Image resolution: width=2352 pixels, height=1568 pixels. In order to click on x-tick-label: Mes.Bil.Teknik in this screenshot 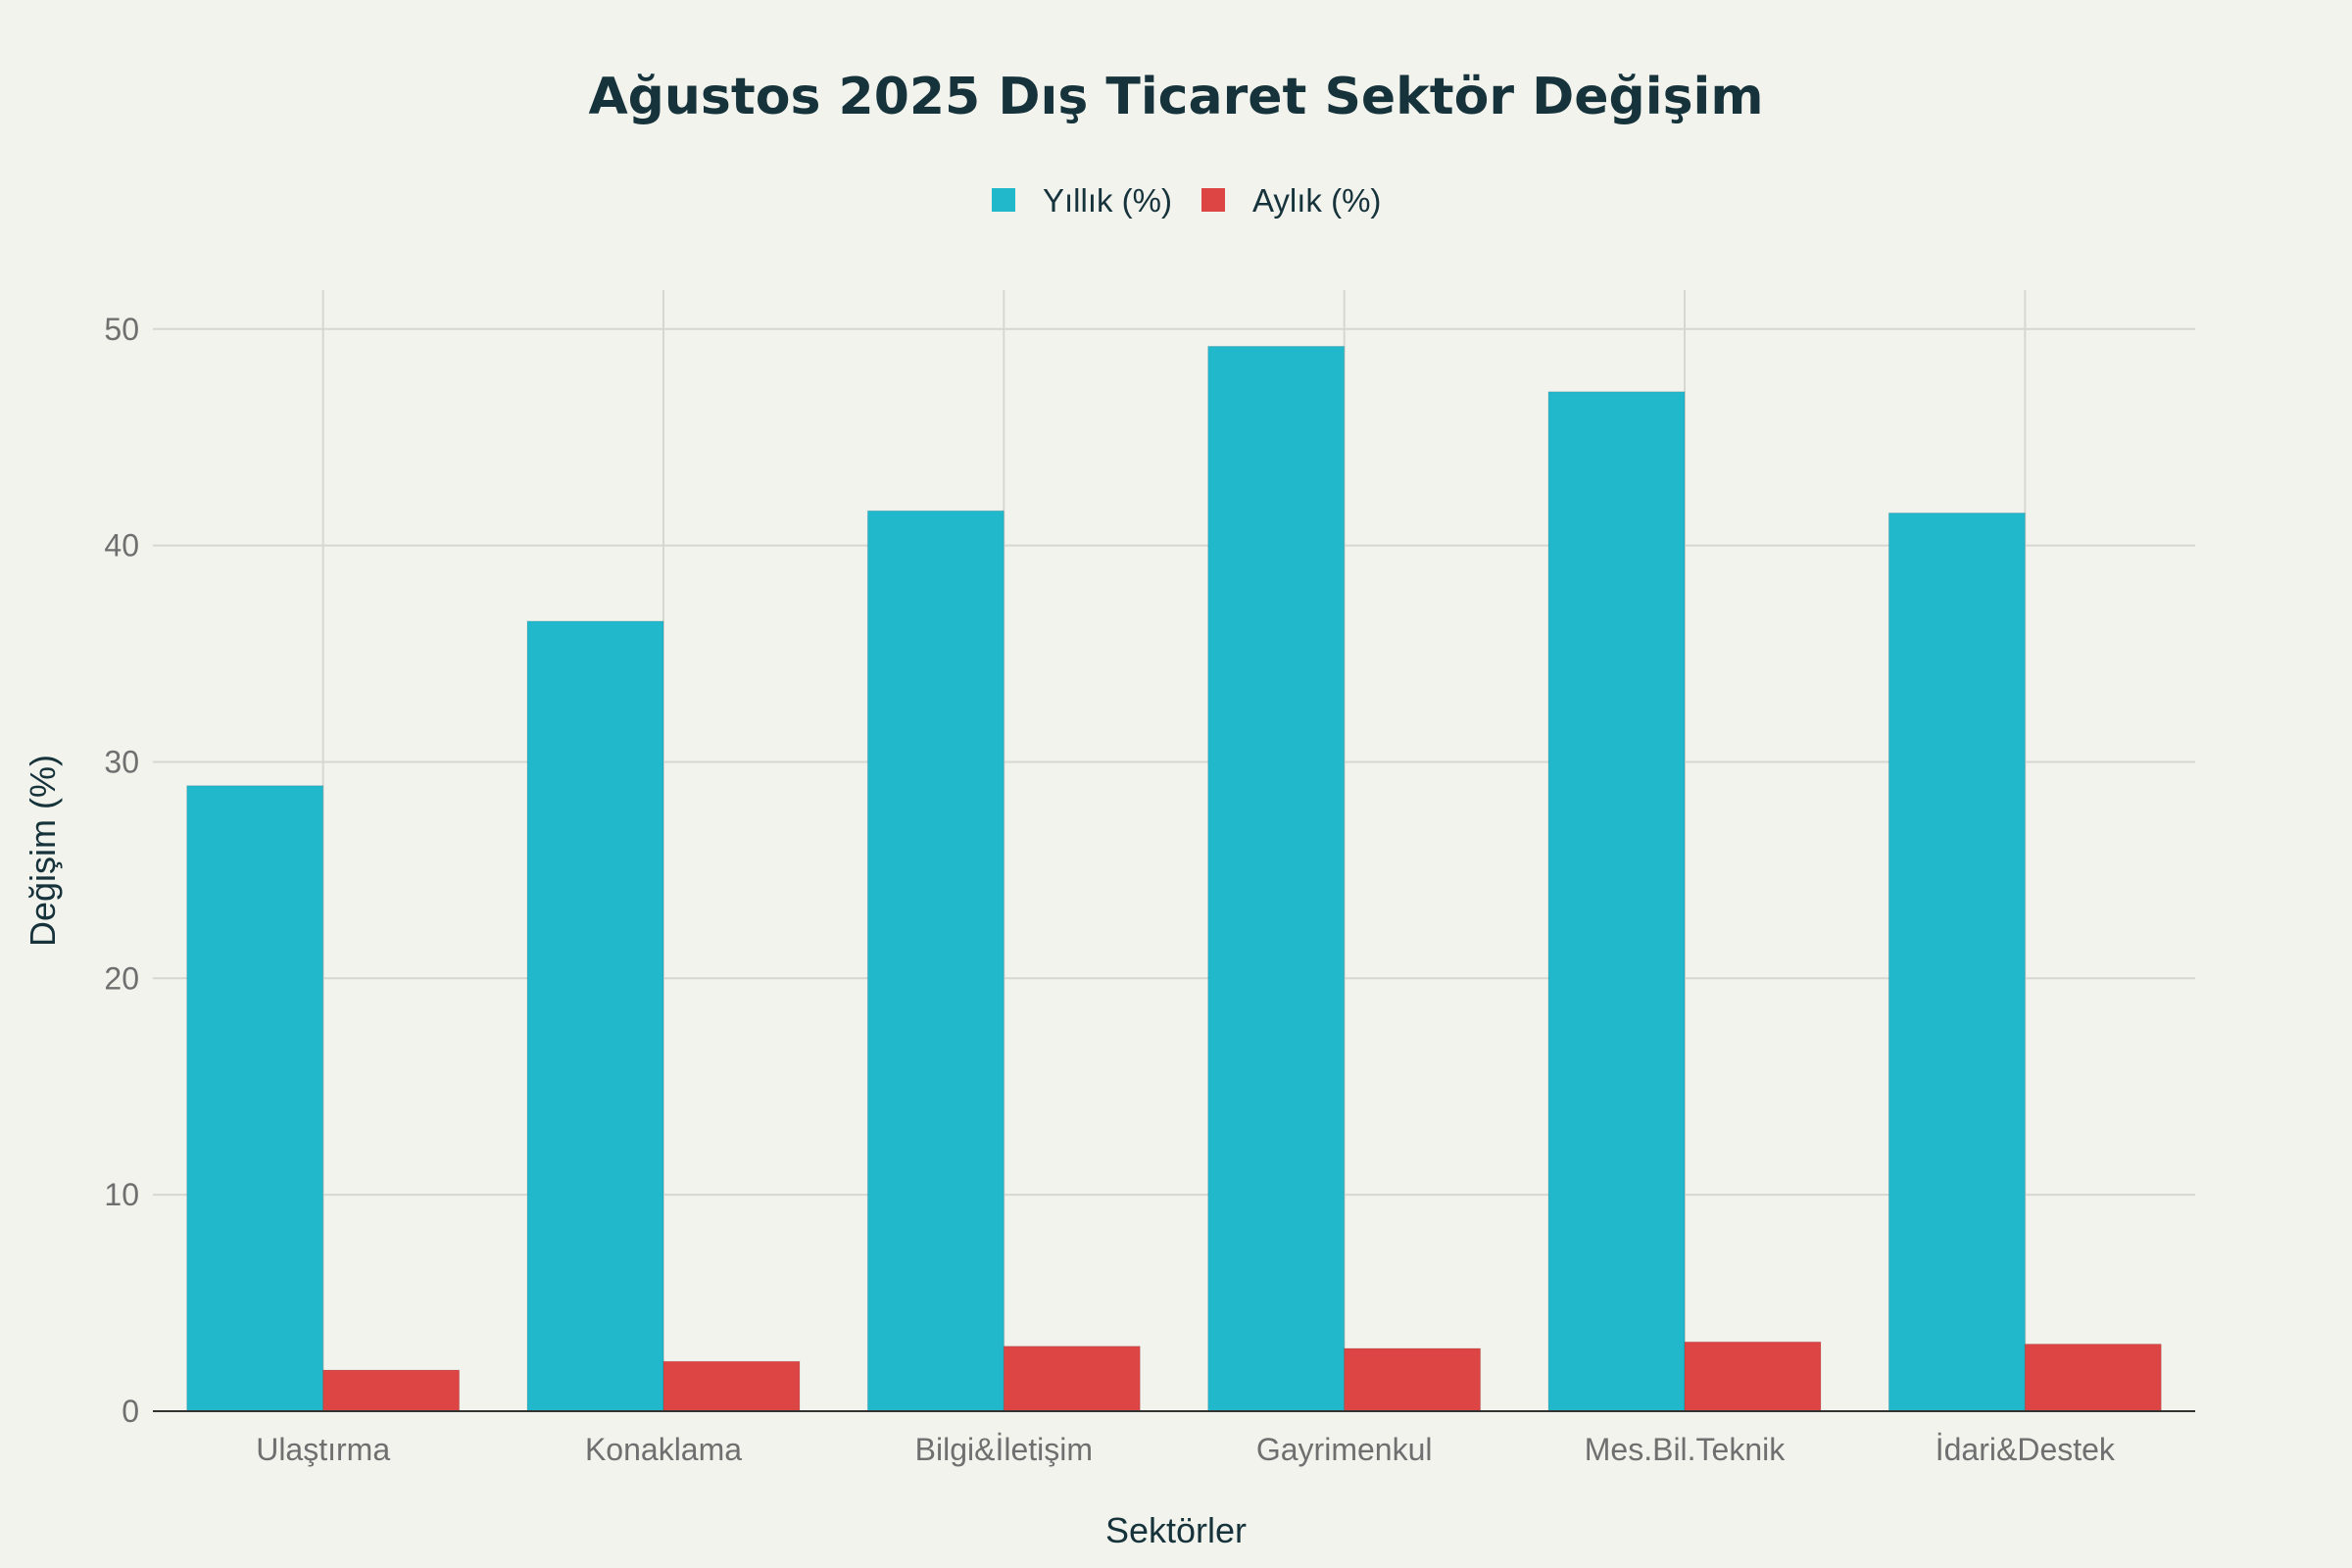, I will do `click(1686, 1449)`.